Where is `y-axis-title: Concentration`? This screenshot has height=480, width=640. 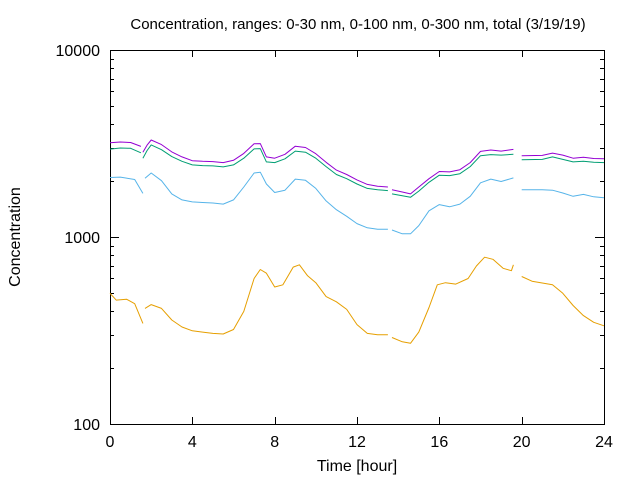
y-axis-title: Concentration is located at coordinates (15, 237).